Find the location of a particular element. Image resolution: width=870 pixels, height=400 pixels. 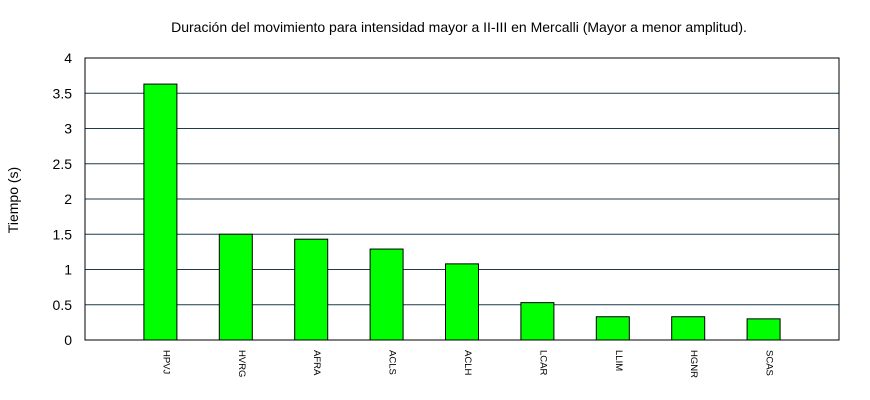

bar-lcar is located at coordinates (537, 321).